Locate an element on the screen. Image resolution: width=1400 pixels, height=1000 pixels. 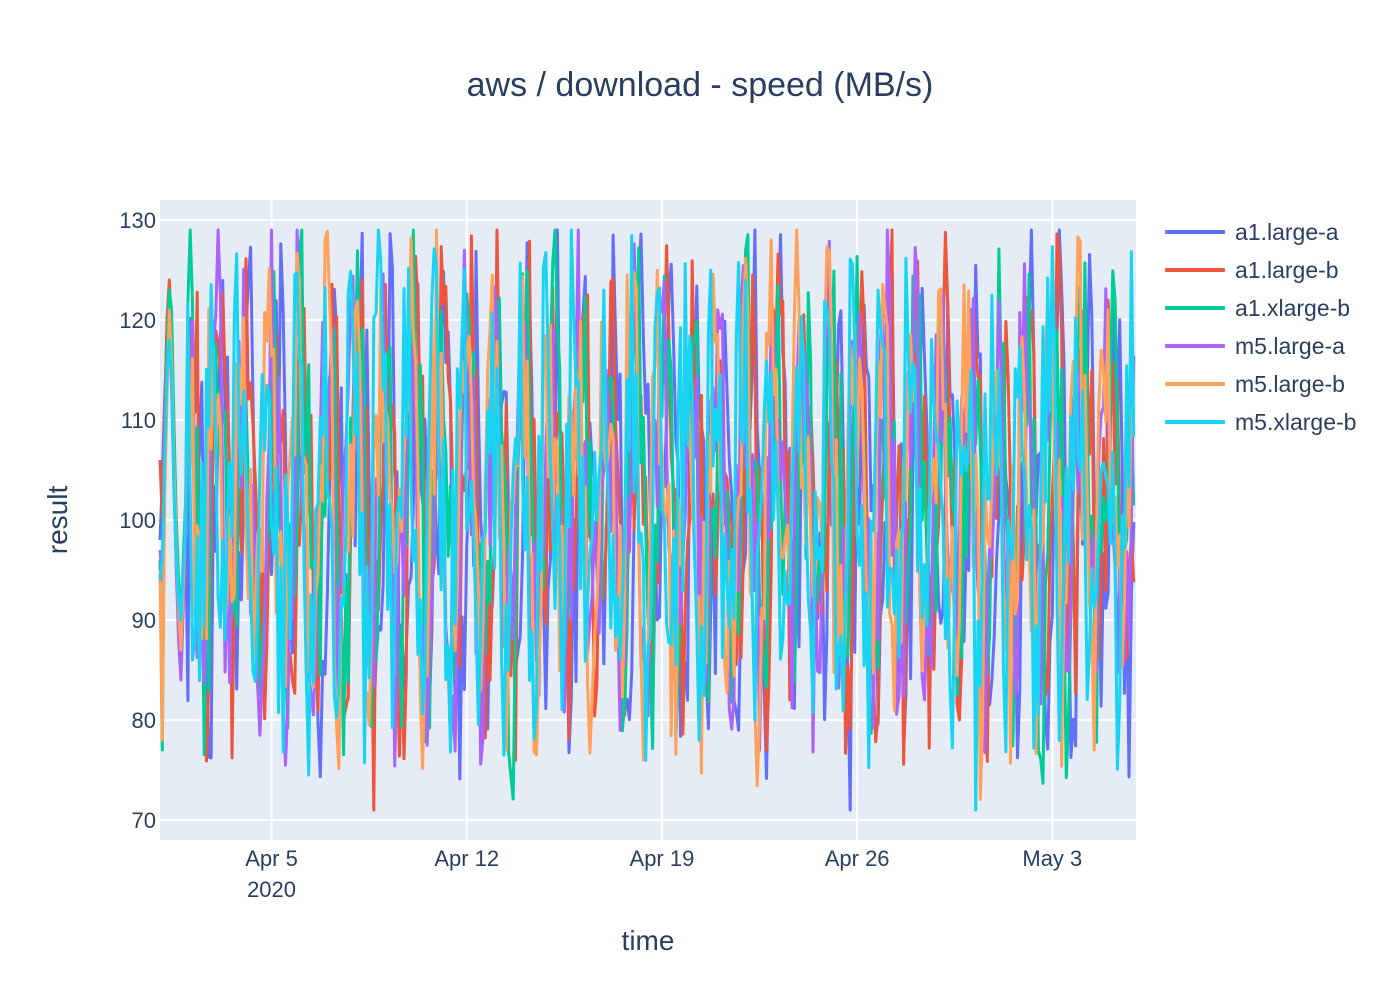
legend-item: m5.large-a is located at coordinates (1260, 346).